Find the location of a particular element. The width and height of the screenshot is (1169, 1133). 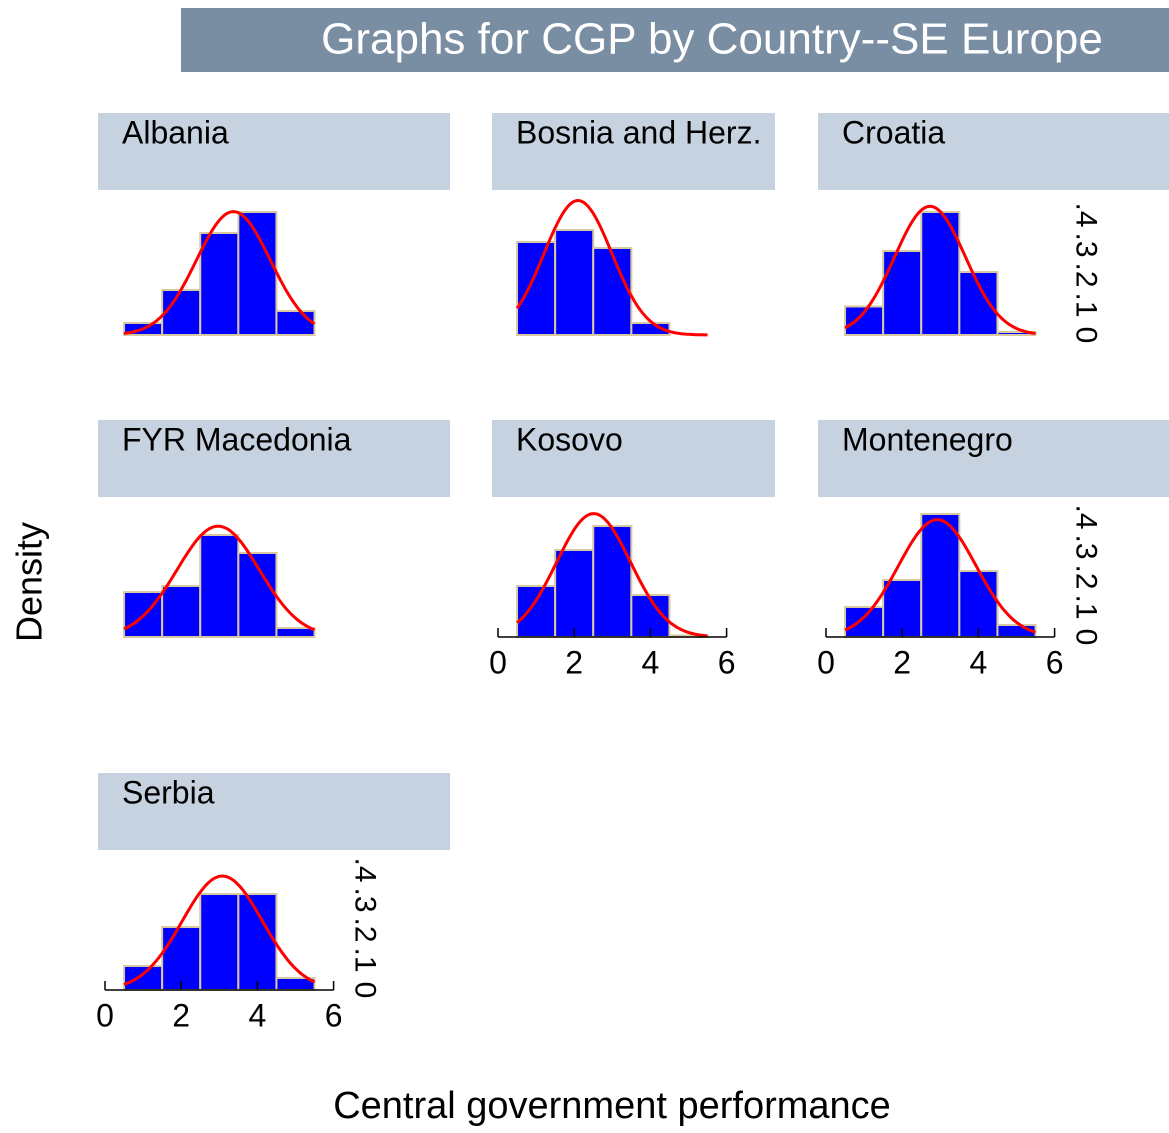

panel-title: Kosovo is located at coordinates (569, 439).